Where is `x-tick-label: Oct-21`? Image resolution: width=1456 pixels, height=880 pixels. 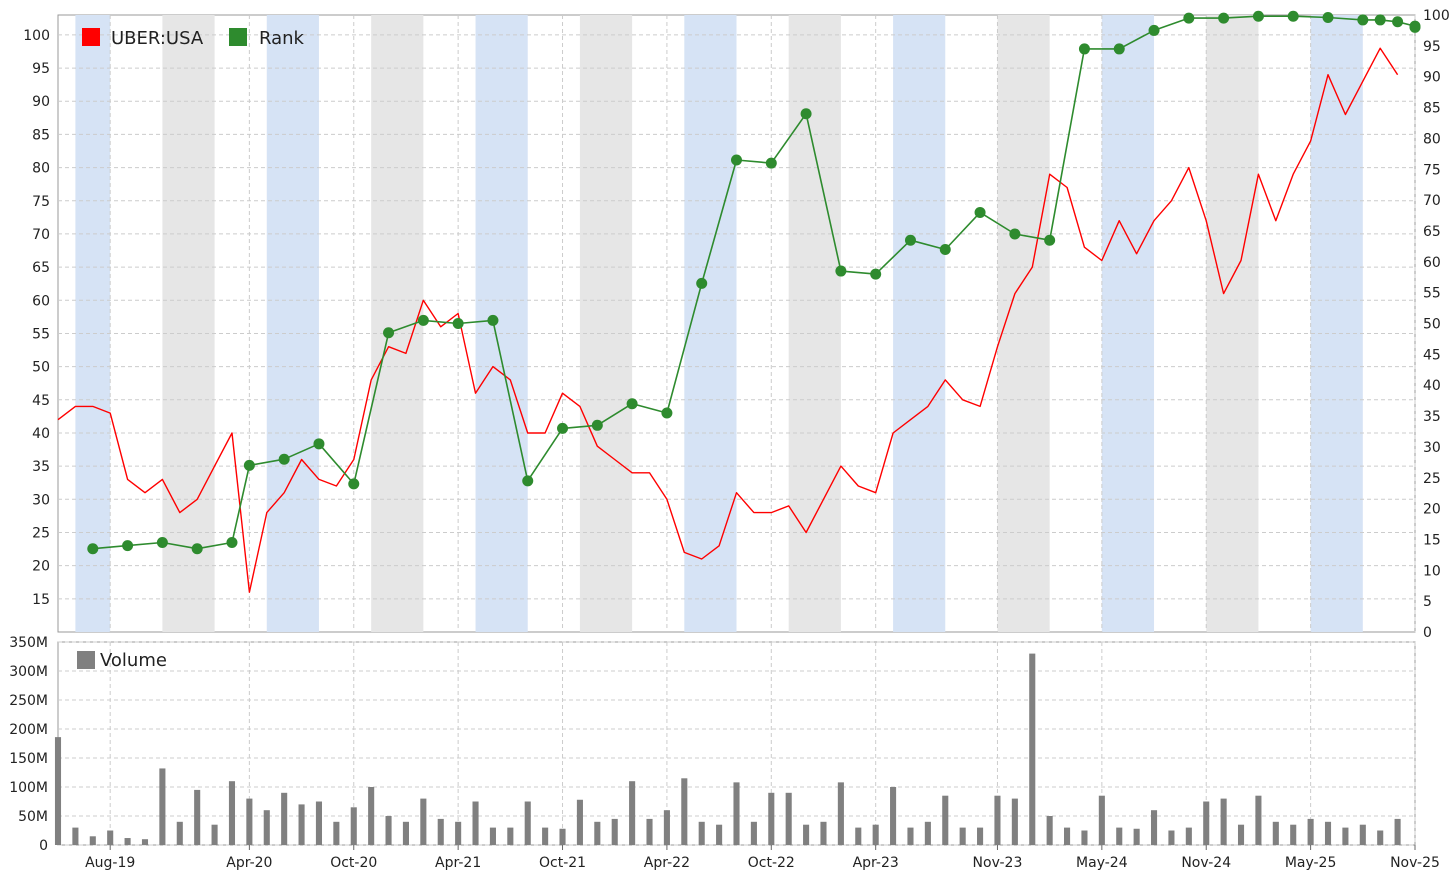
x-tick-label: Oct-21 is located at coordinates (562, 863).